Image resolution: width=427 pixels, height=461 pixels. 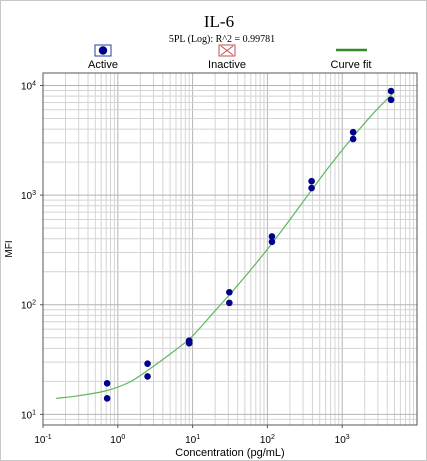 I want to click on y-tick-label: 10¹, so click(x=28, y=415).